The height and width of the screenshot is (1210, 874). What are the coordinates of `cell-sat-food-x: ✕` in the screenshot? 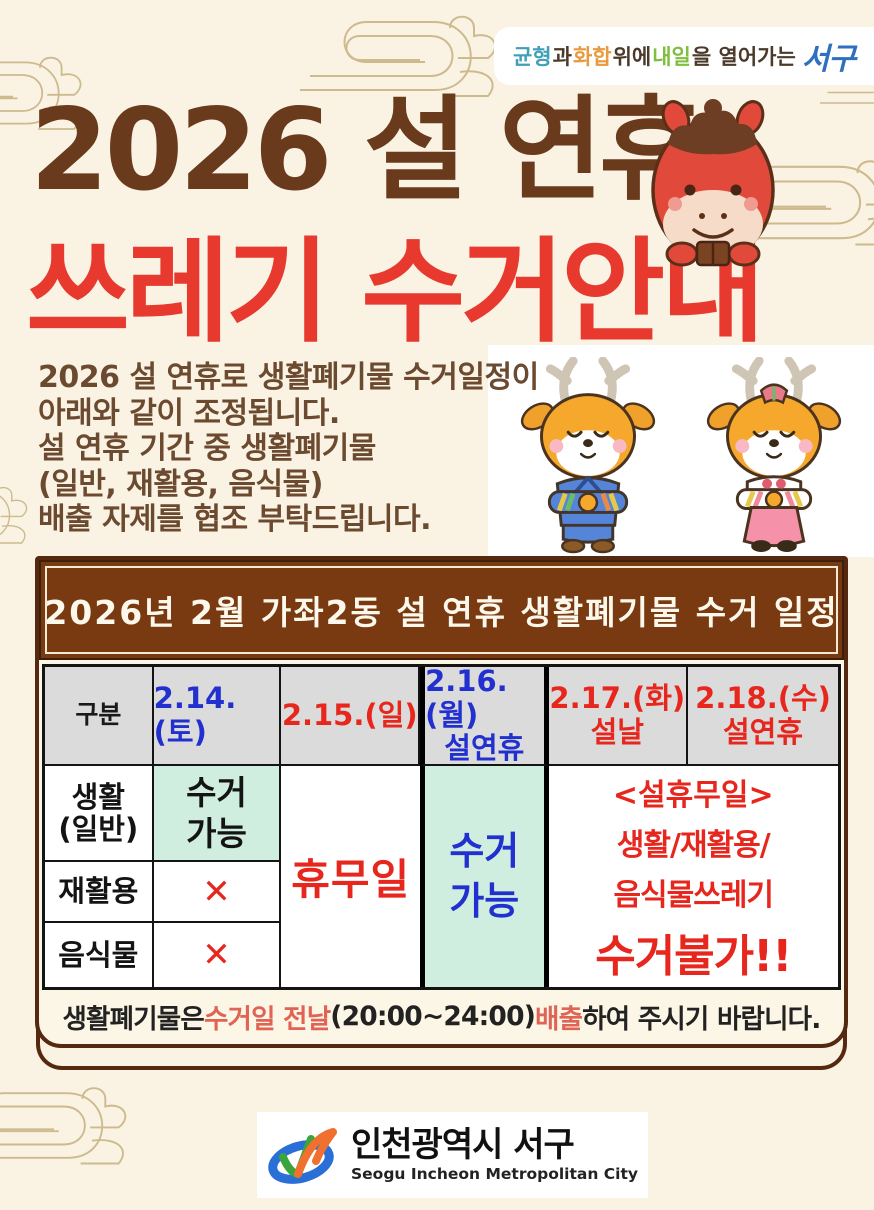 It's located at (218, 955).